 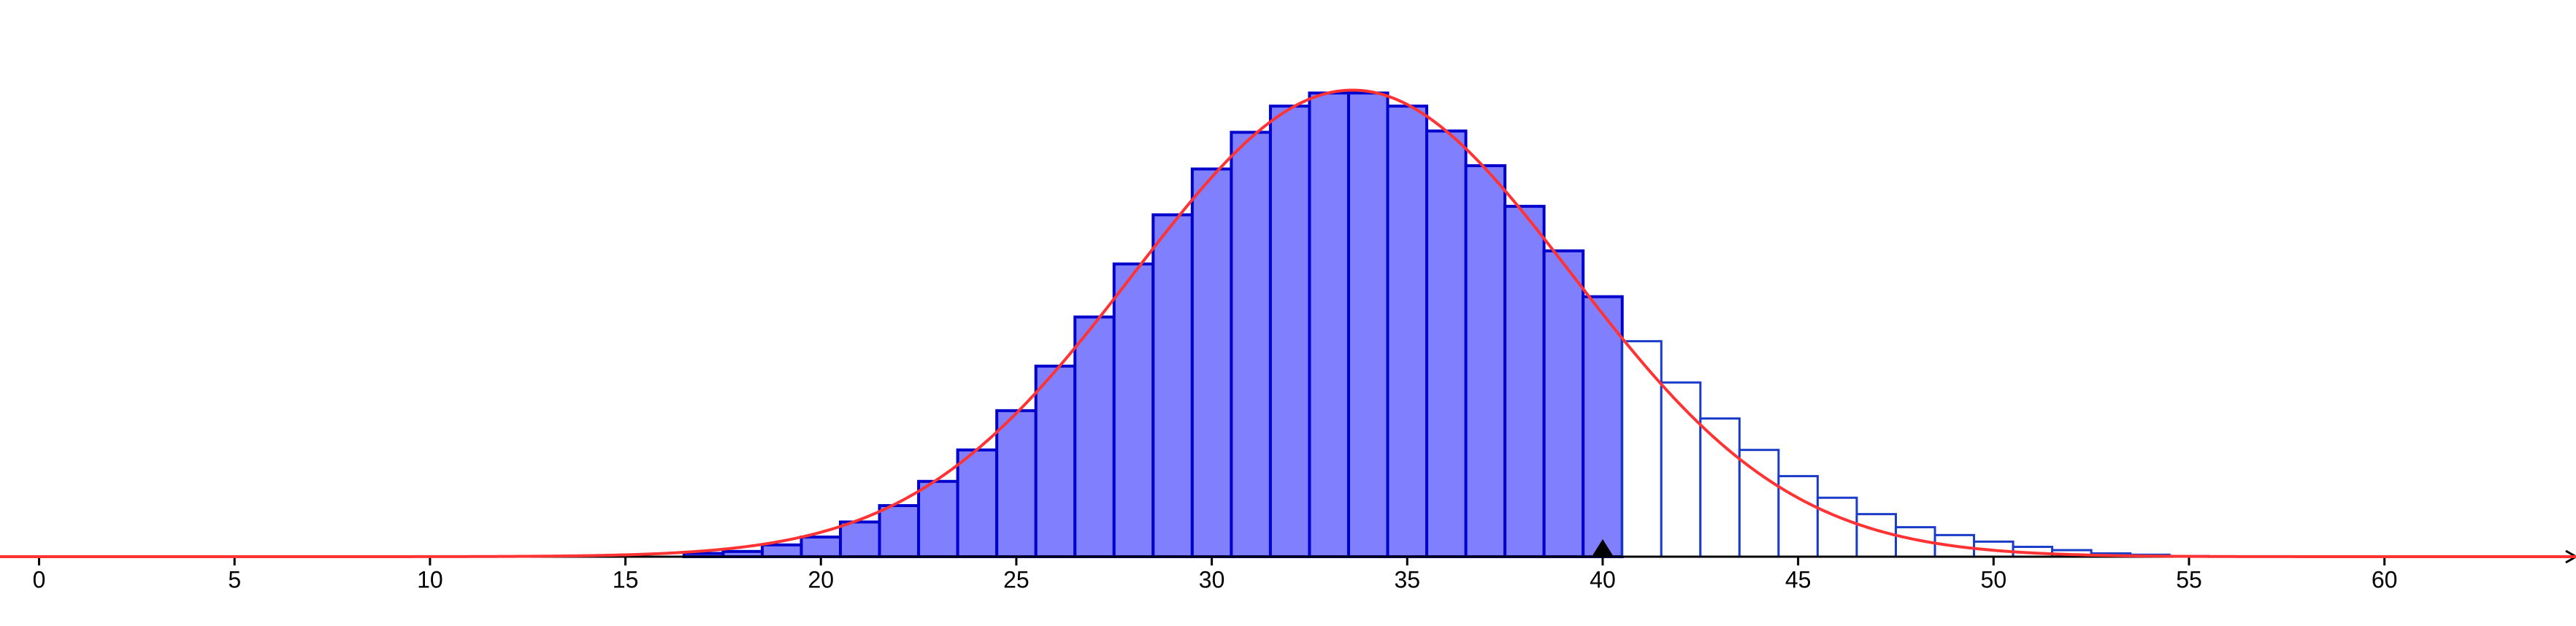 What do you see at coordinates (2385, 579) in the screenshot?
I see `x-tick-label: 60` at bounding box center [2385, 579].